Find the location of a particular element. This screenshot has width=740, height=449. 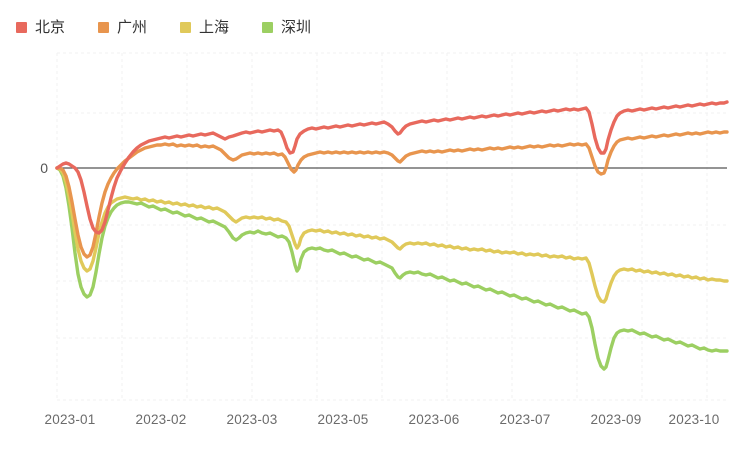

legend-label: 广州 is located at coordinates (132, 27).